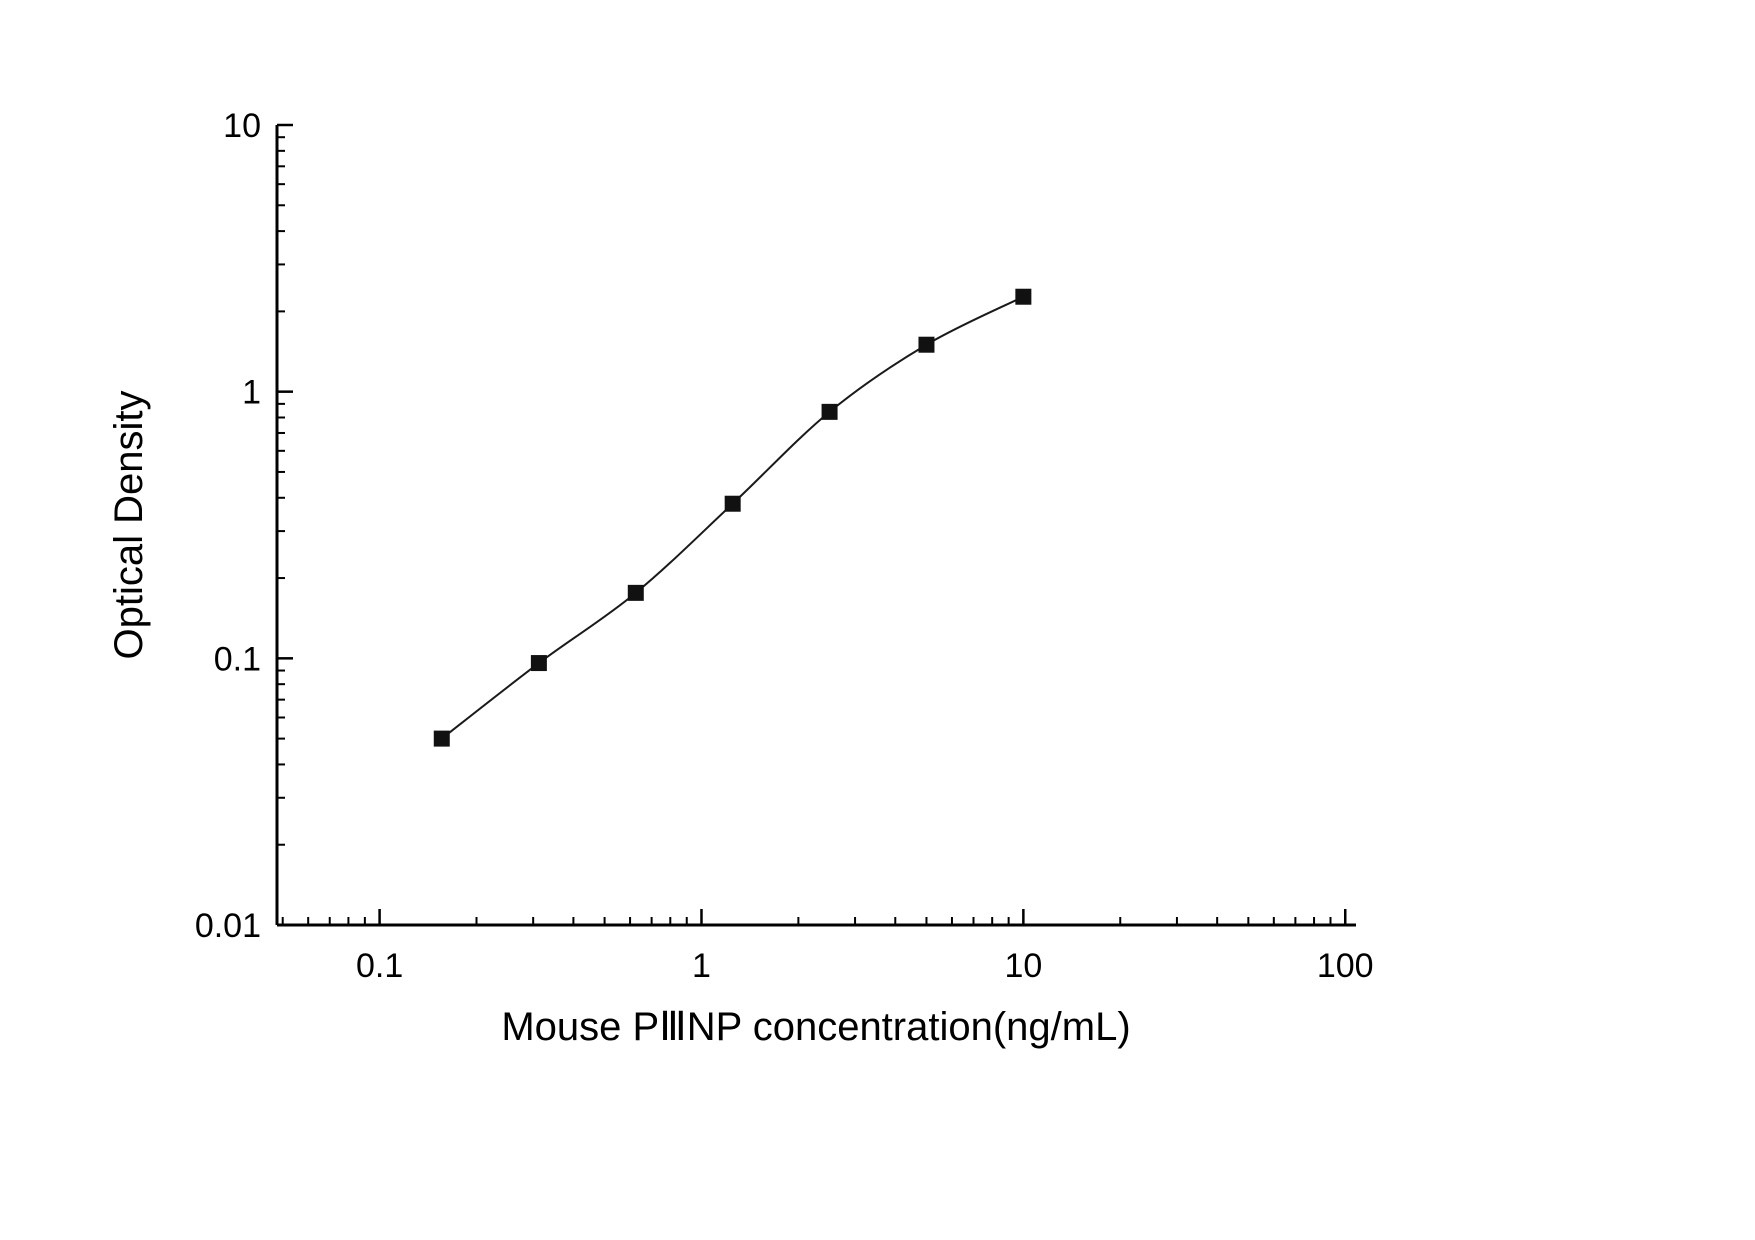 This screenshot has width=1755, height=1240. I want to click on plot-layer, so click(732, 517).